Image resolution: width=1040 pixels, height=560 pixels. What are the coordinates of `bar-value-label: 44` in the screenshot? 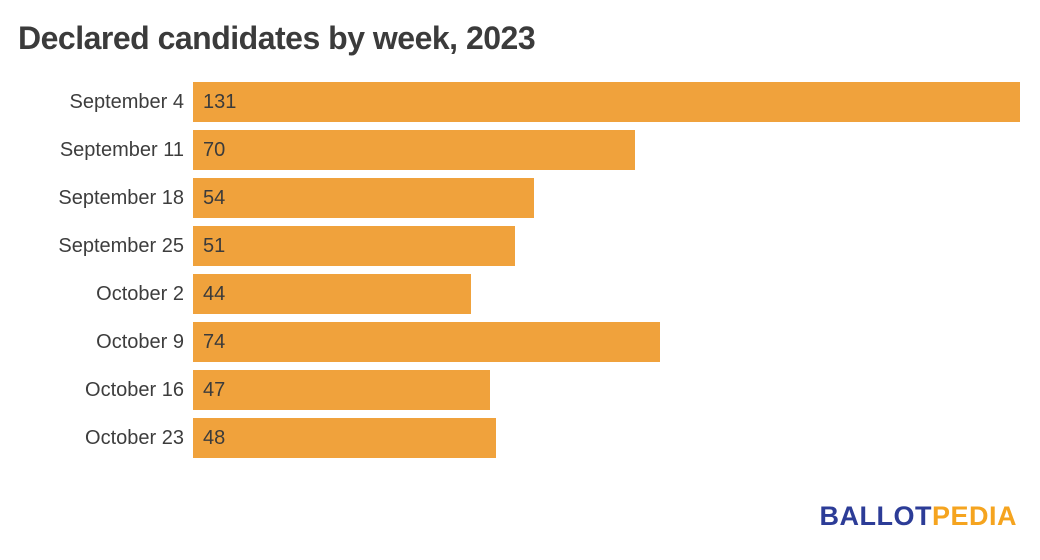 It's located at (214, 293).